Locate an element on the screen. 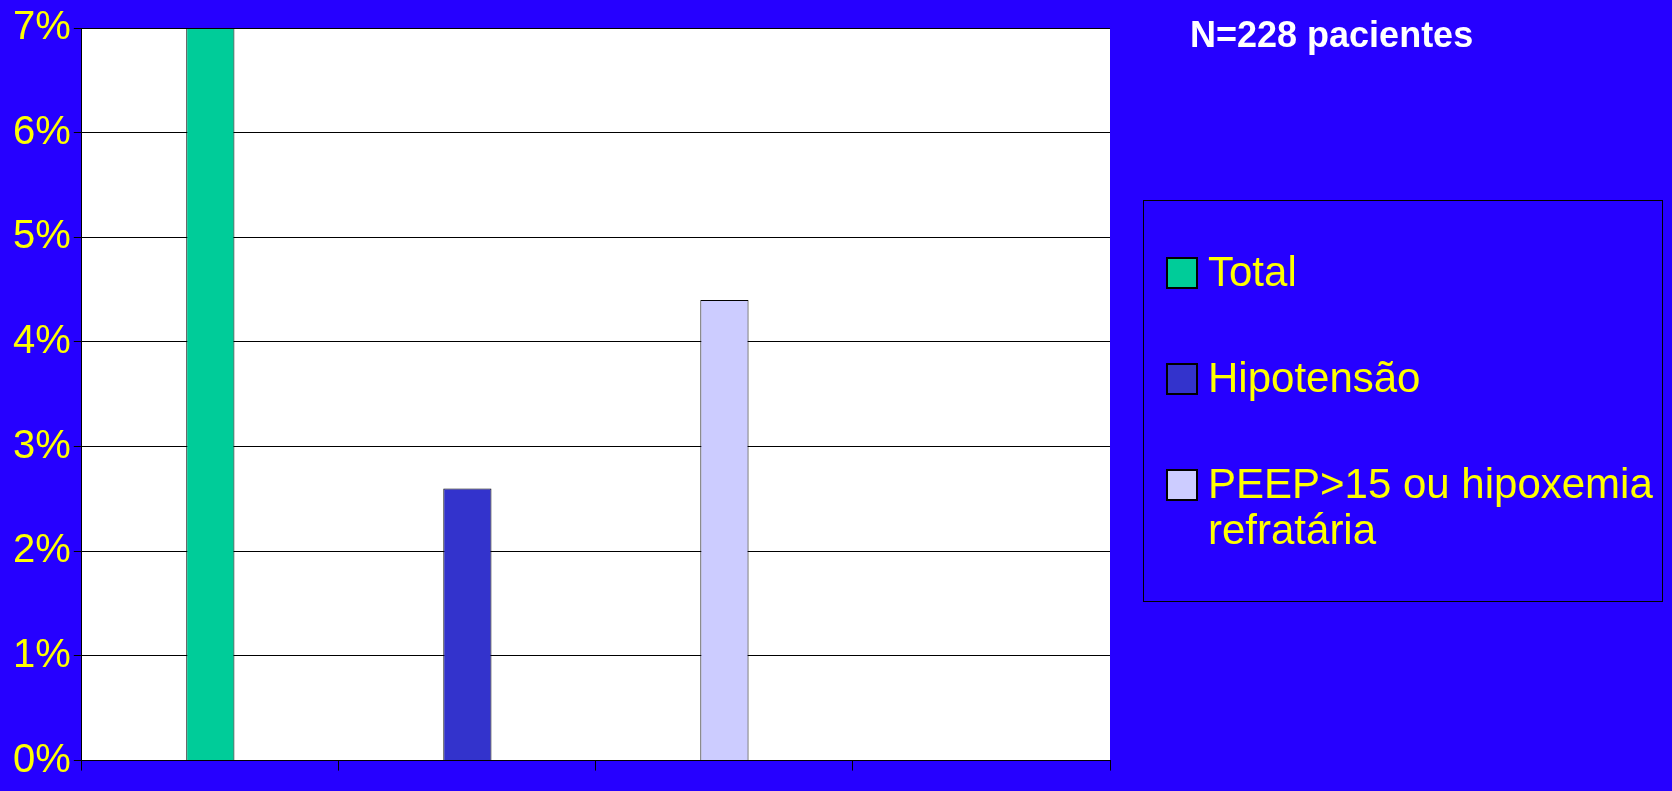 This screenshot has height=791, width=1672. y-tick-label: 3% is located at coordinates (42, 443).